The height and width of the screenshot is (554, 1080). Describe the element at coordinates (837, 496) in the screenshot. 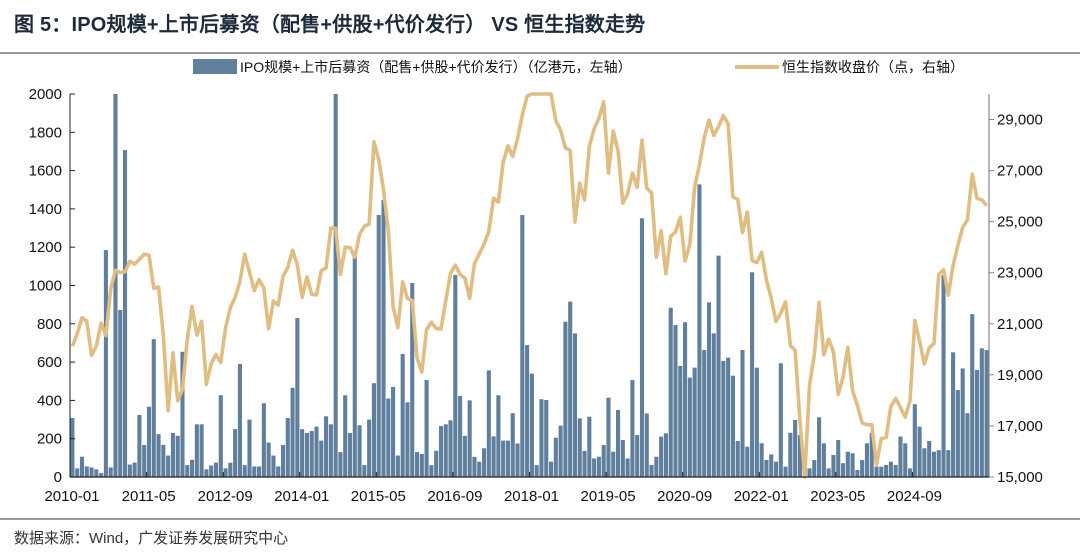

I see `x-tick-label: 2023-05` at that location.